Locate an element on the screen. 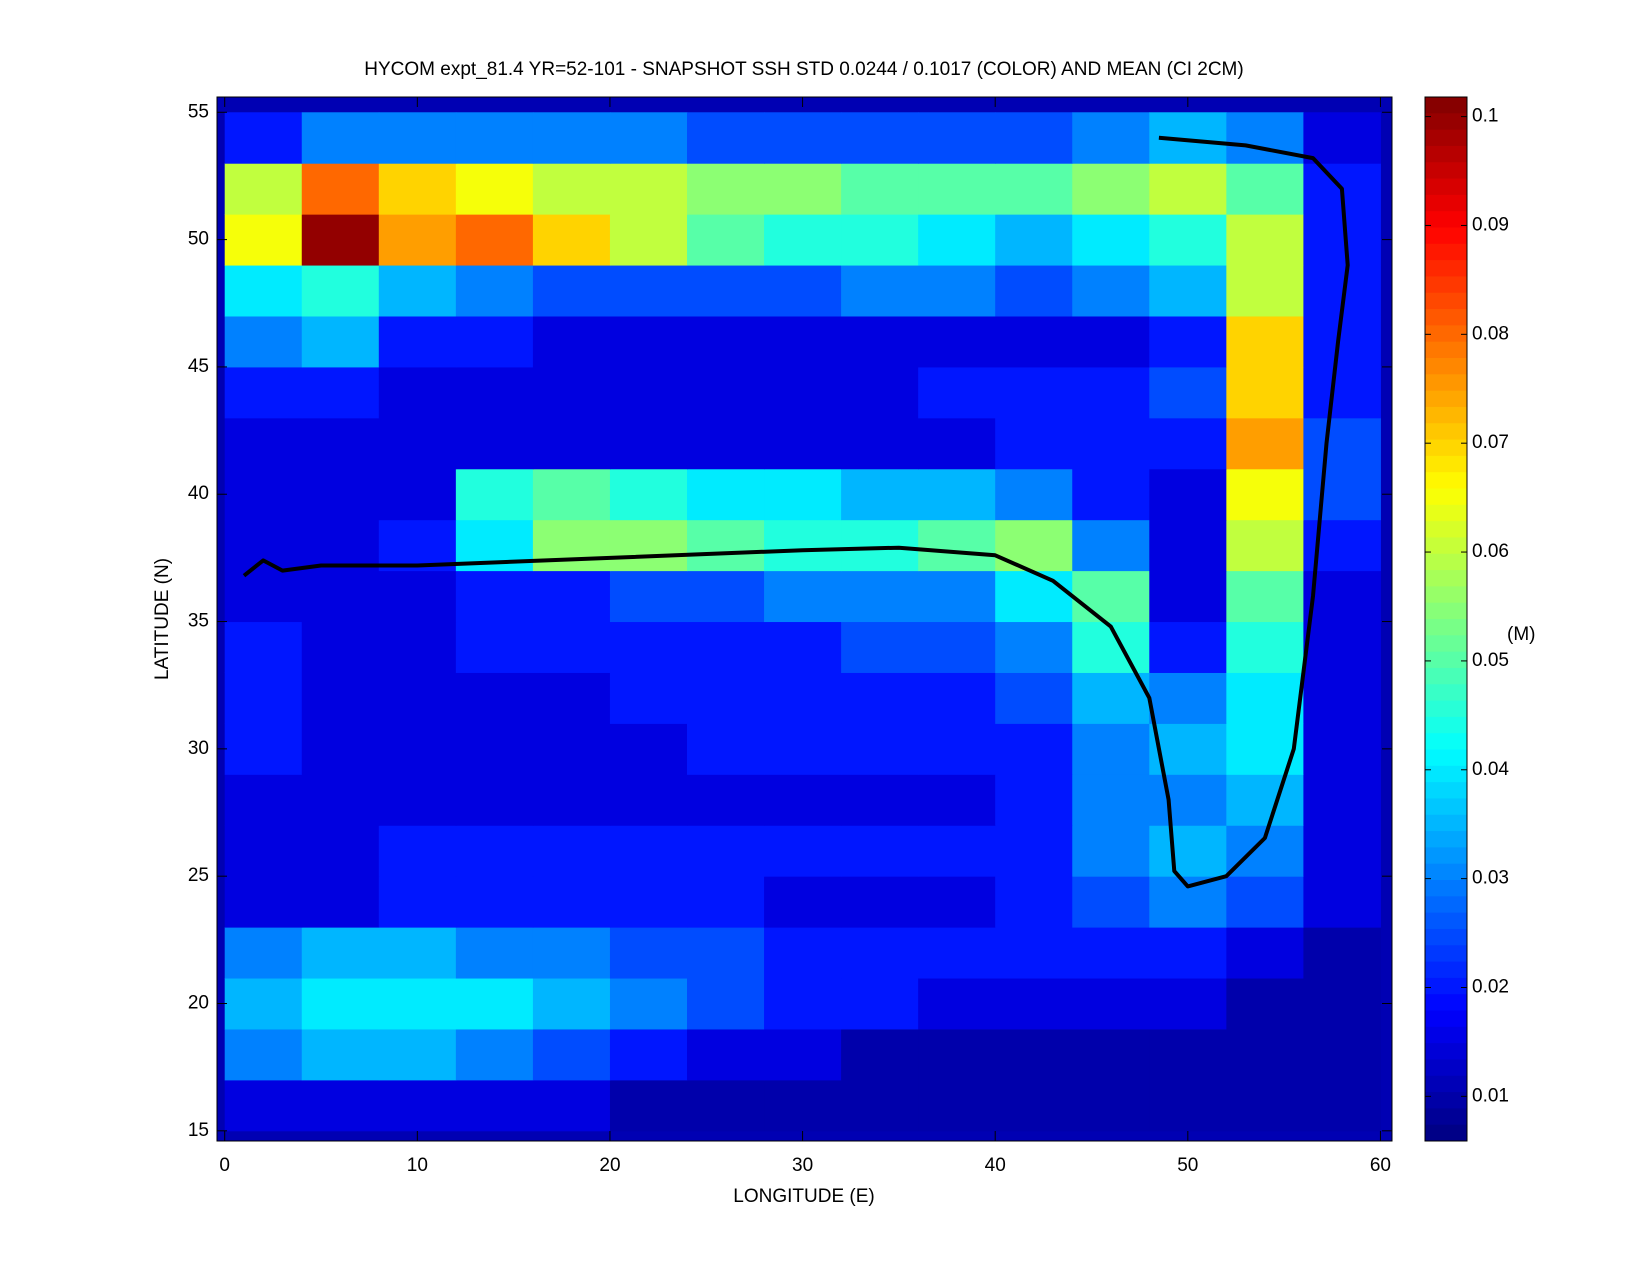 This screenshot has width=1650, height=1275. colorbar-tick-label: 0.03 is located at coordinates (1490, 878).